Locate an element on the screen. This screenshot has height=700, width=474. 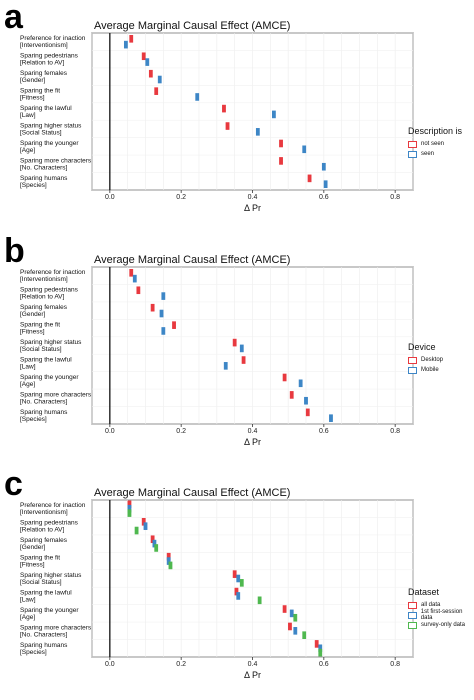
legend-label: all data is located at coordinates (431, 605).